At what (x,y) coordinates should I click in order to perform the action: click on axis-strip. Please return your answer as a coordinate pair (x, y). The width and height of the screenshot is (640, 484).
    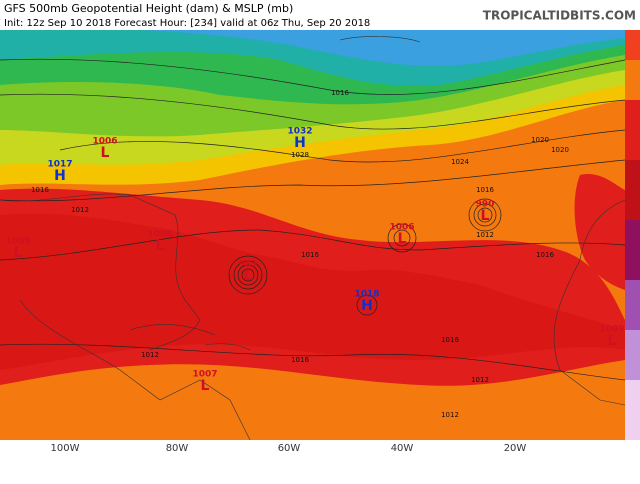
    Looking at the image, I should click on (320, 460).